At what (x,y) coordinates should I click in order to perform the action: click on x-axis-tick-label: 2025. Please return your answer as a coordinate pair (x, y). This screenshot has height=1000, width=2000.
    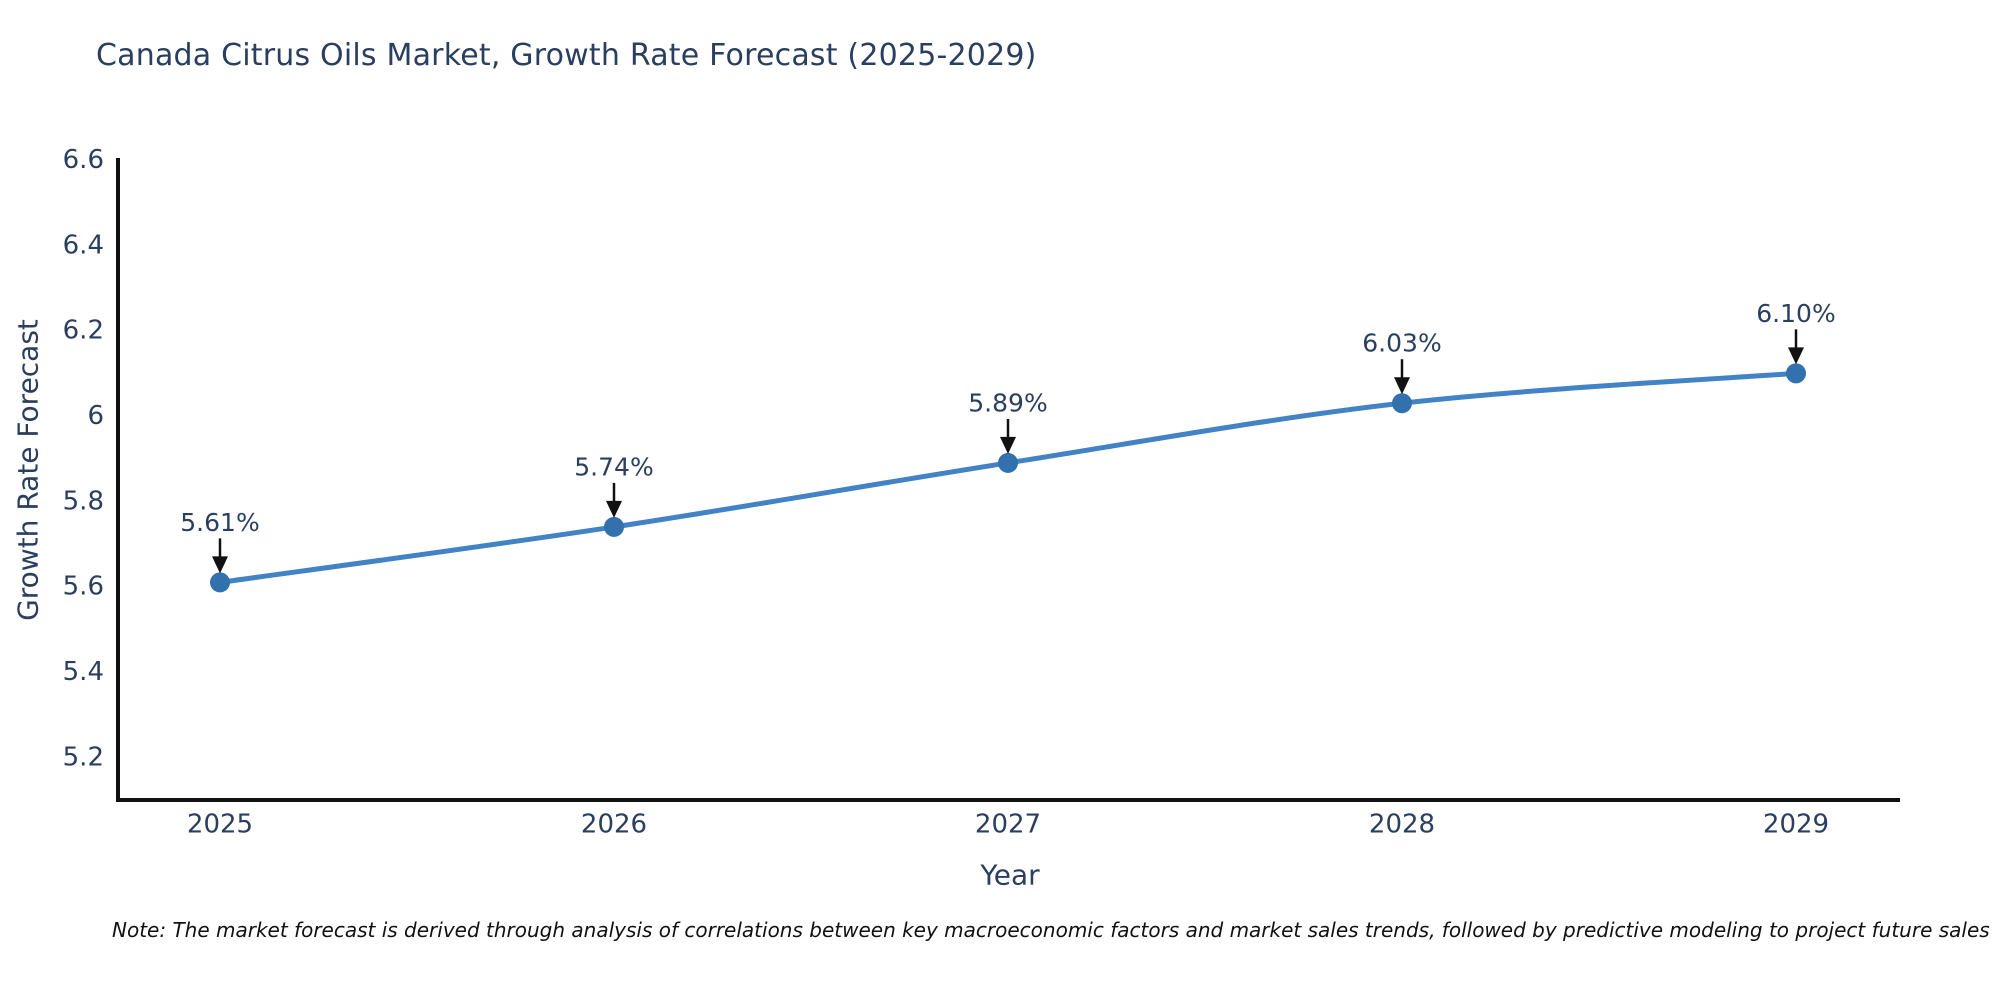
    Looking at the image, I should click on (220, 824).